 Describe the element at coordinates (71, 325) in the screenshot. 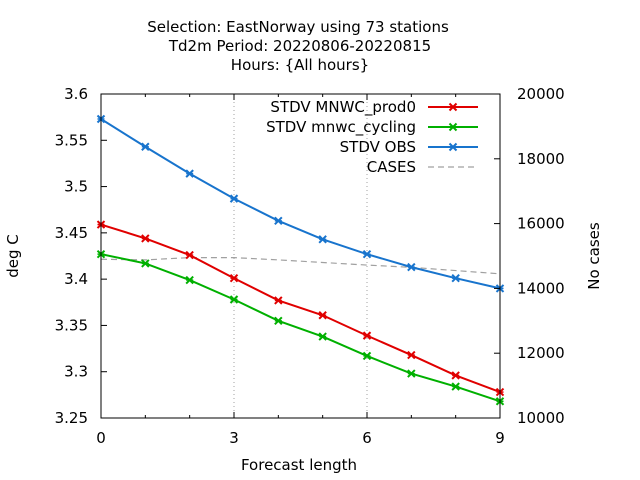

I see `y-tick-label: 3.35` at that location.